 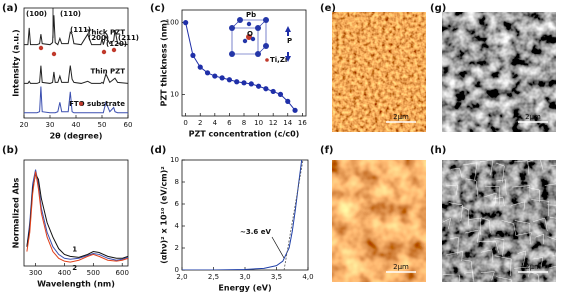 I want to click on y-tick-label: 8, so click(x=177, y=182).